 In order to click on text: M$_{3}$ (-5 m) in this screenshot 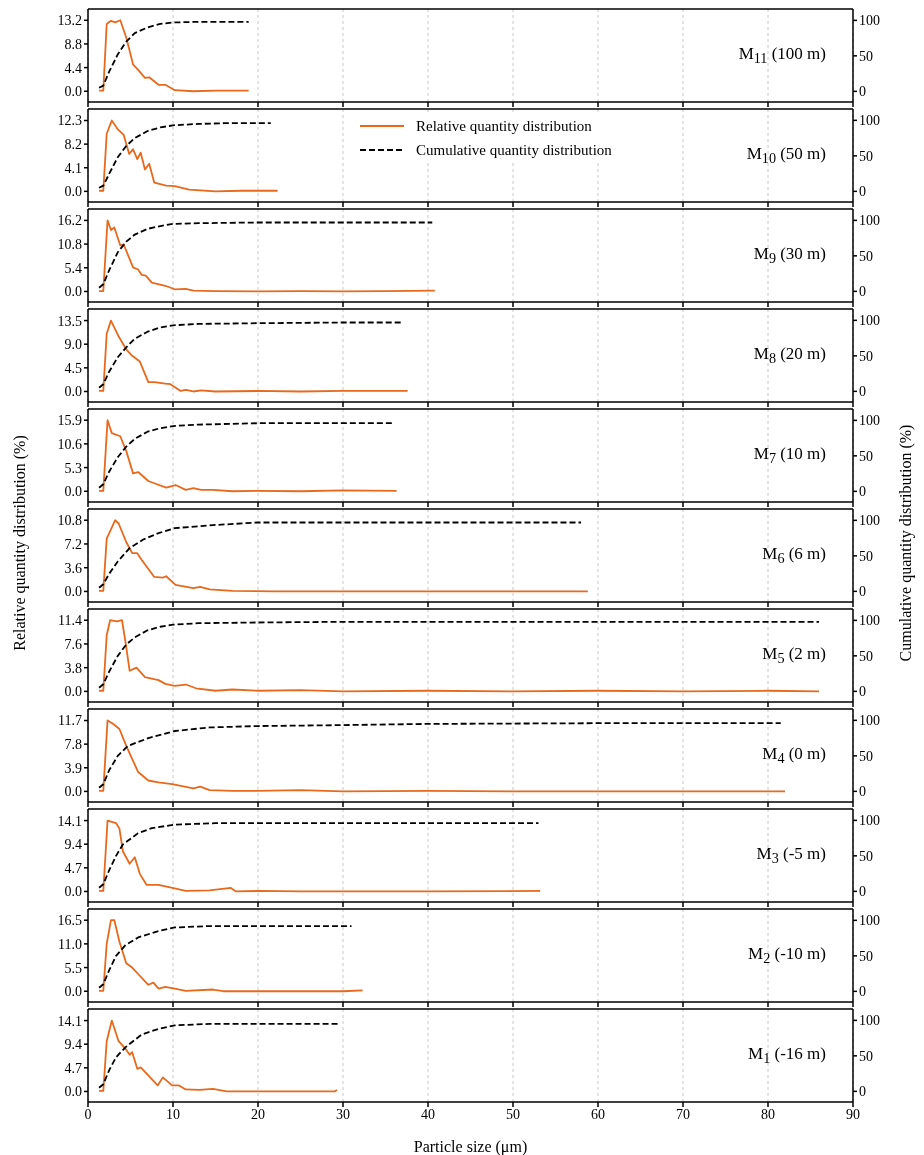, I will do `click(791, 856)`.